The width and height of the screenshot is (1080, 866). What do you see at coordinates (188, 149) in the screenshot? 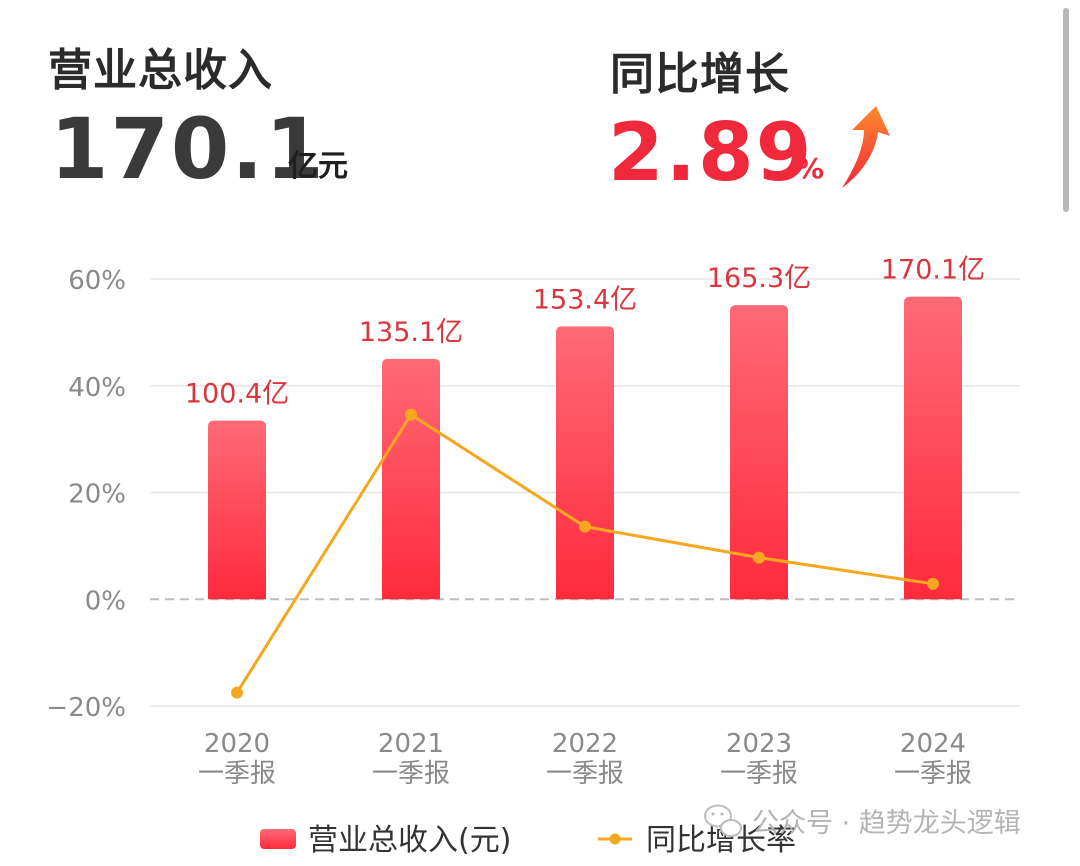
I see `revenue-value: 170.1` at bounding box center [188, 149].